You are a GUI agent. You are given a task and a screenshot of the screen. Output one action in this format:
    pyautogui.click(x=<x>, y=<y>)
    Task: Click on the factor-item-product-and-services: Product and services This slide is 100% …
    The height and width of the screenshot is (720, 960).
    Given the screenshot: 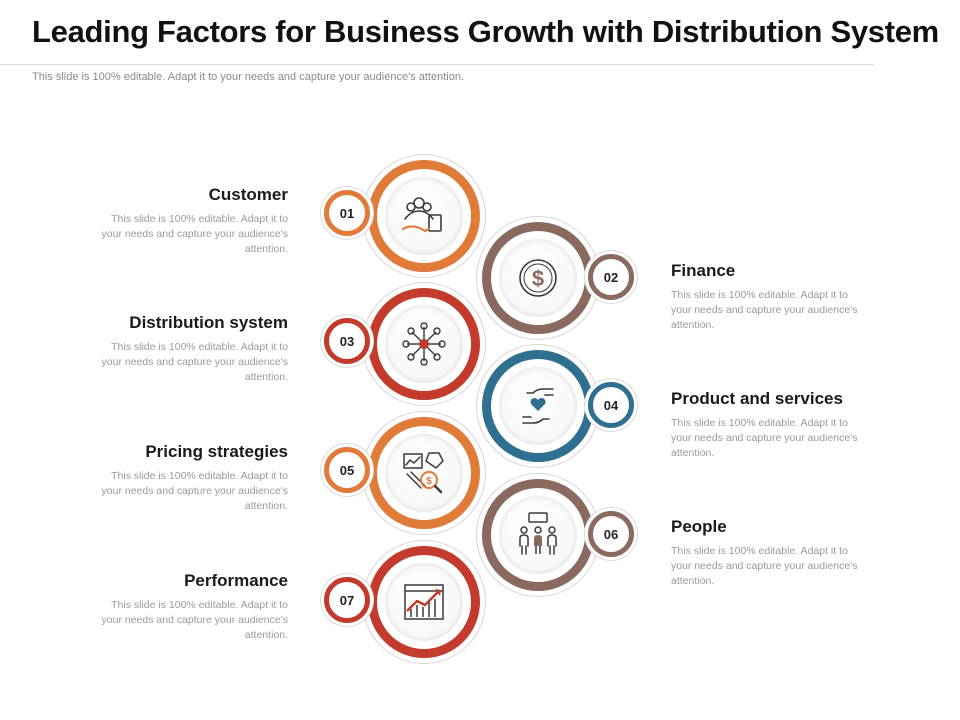 What is the action you would take?
    pyautogui.click(x=766, y=424)
    